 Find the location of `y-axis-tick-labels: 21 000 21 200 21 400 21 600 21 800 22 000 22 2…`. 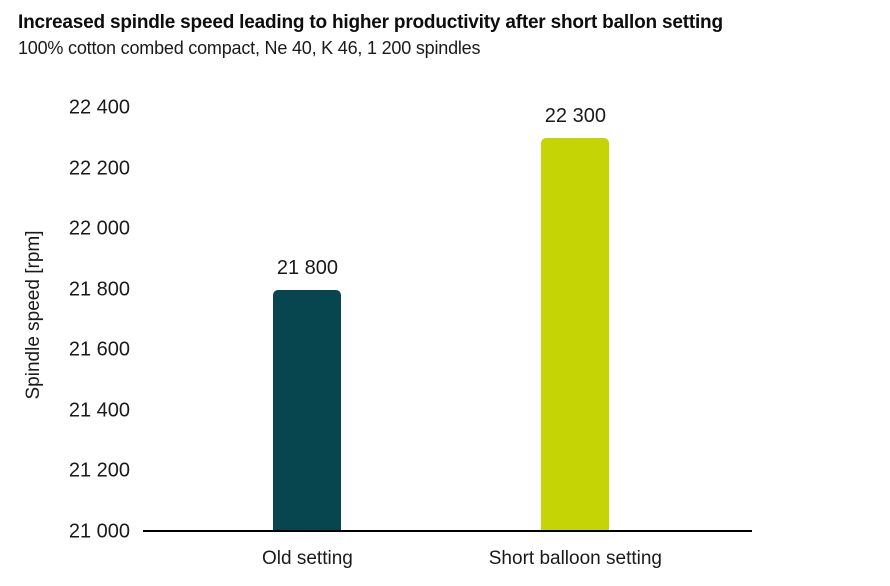

y-axis-tick-labels: 21 000 21 200 21 400 21 600 21 800 22 000 22 2… is located at coordinates (65, 320).